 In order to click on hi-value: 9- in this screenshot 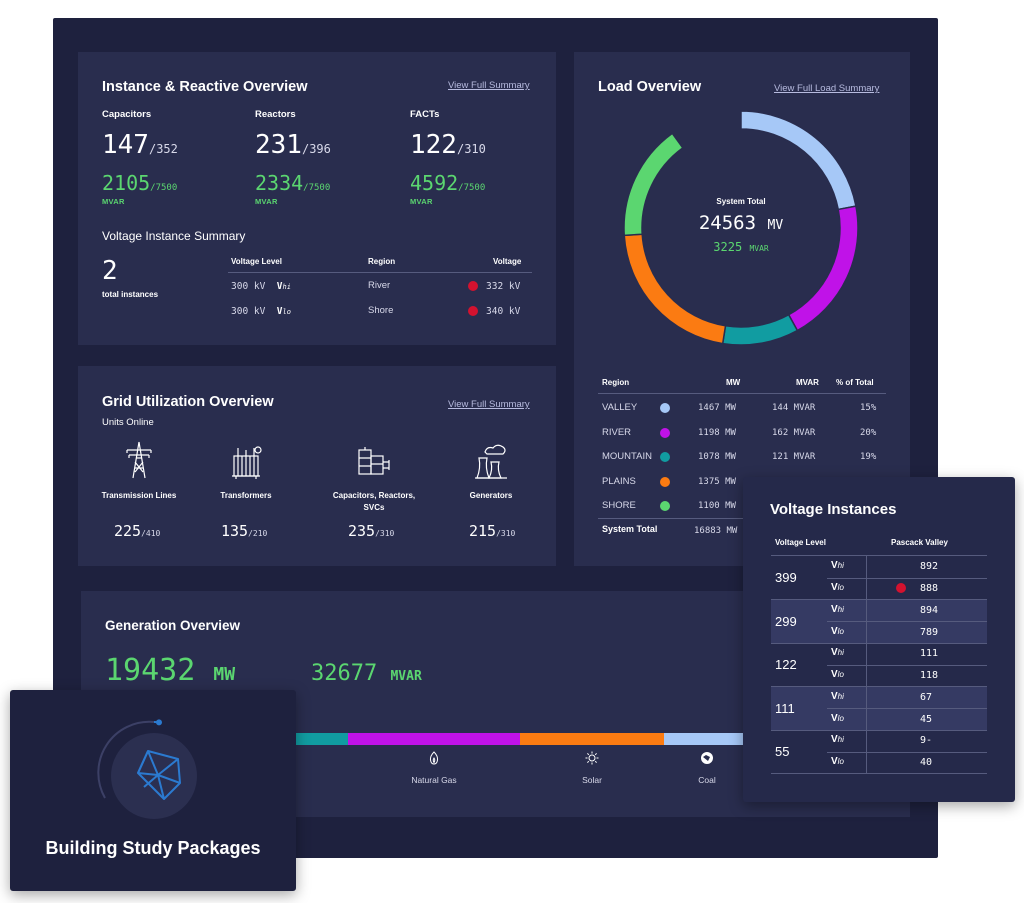, I will do `click(926, 740)`.